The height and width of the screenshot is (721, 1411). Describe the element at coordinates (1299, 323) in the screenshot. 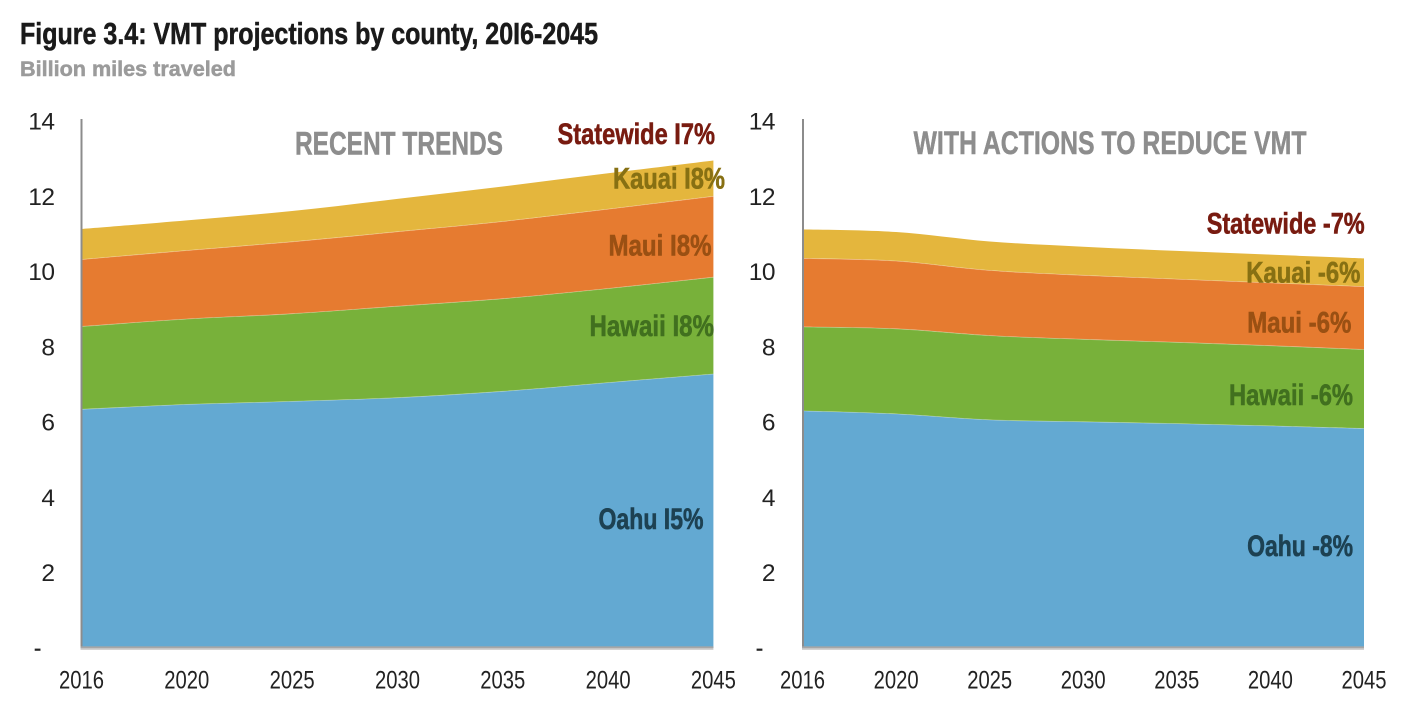

I see `svg-text: Maui -6%` at that location.